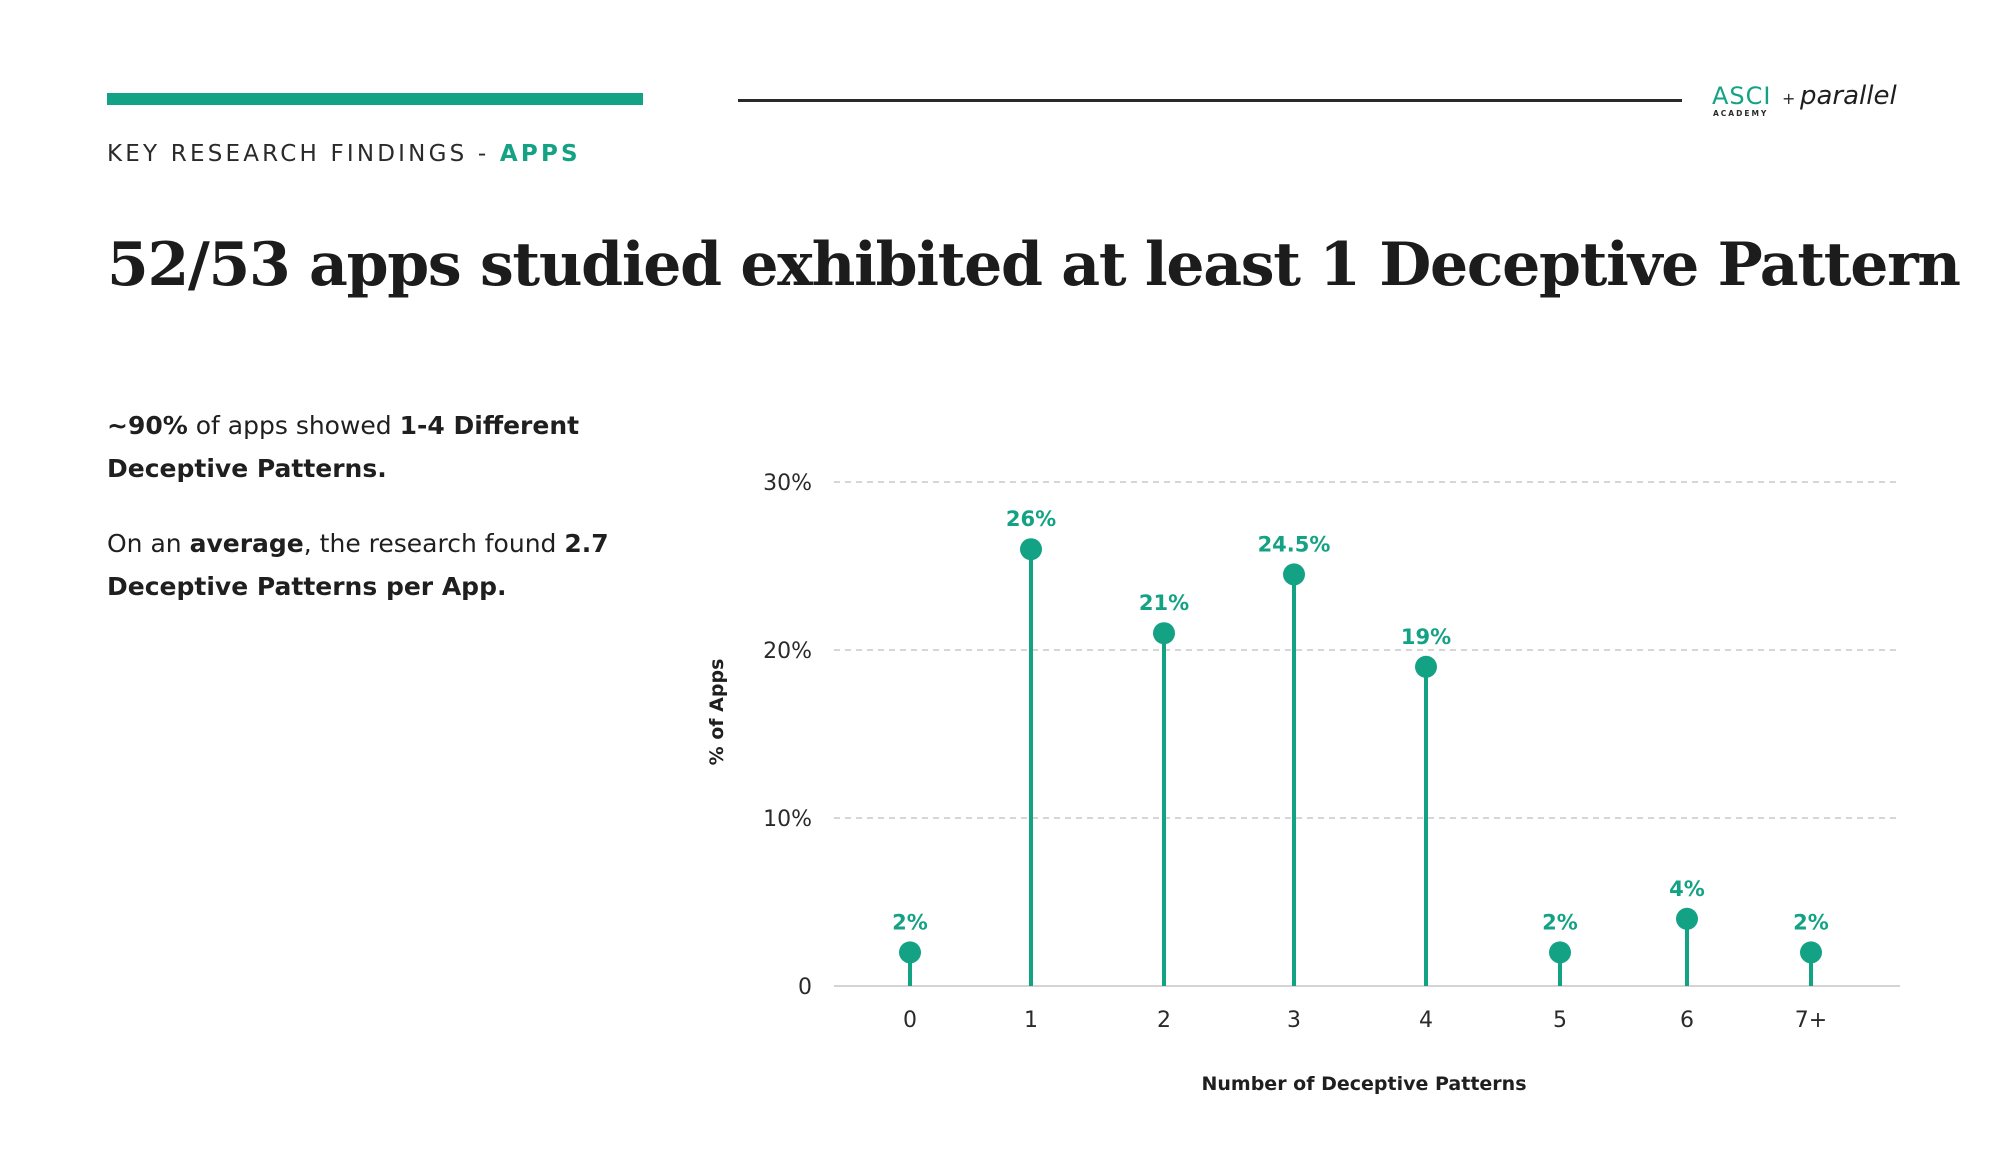 The height and width of the screenshot is (1151, 2000). Describe the element at coordinates (540, 154) in the screenshot. I see `section-label-highlight: APPS` at that location.